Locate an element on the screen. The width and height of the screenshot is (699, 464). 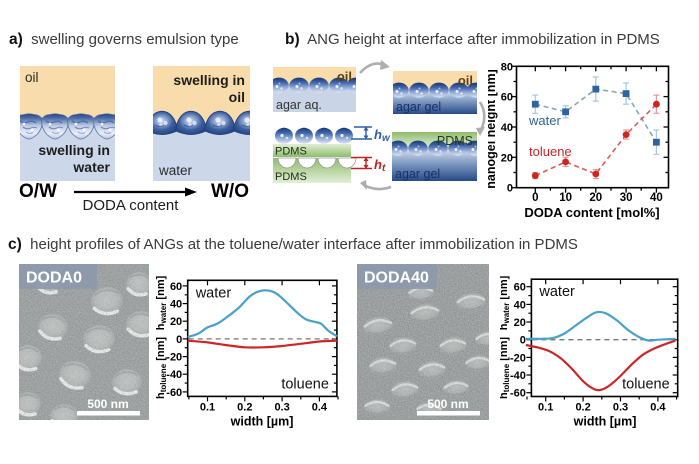
svg-text: agar aq. is located at coordinates (299, 105).